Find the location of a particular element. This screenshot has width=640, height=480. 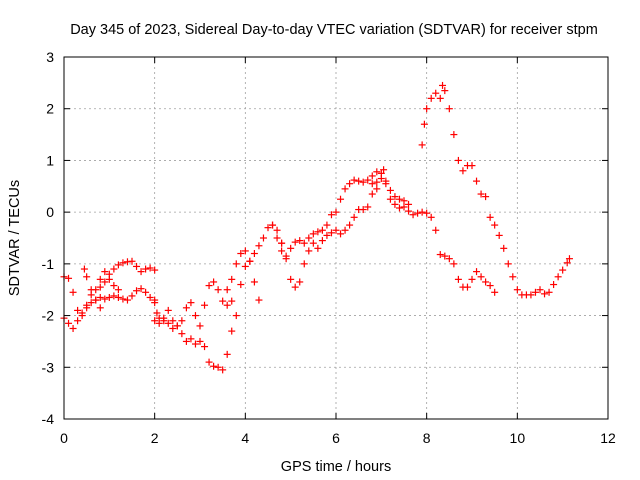

x-tick-label: 6 is located at coordinates (336, 438).